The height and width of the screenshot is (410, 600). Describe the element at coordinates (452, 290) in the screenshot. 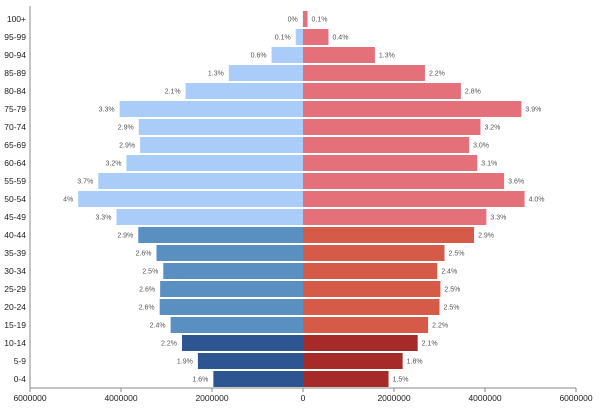

I see `label-female-25-29: 2.5%` at that location.